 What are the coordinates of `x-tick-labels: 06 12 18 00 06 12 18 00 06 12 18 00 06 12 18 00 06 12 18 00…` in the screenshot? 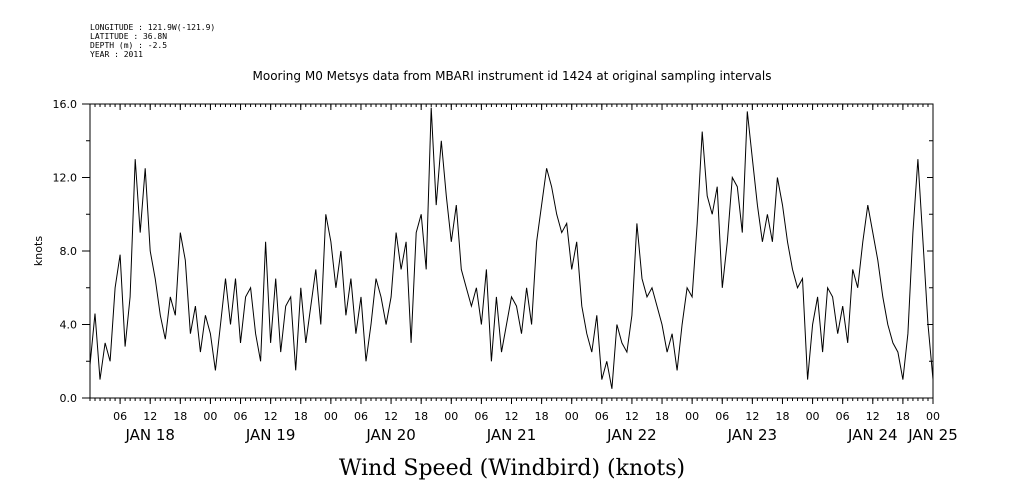 It's located at (526, 416).